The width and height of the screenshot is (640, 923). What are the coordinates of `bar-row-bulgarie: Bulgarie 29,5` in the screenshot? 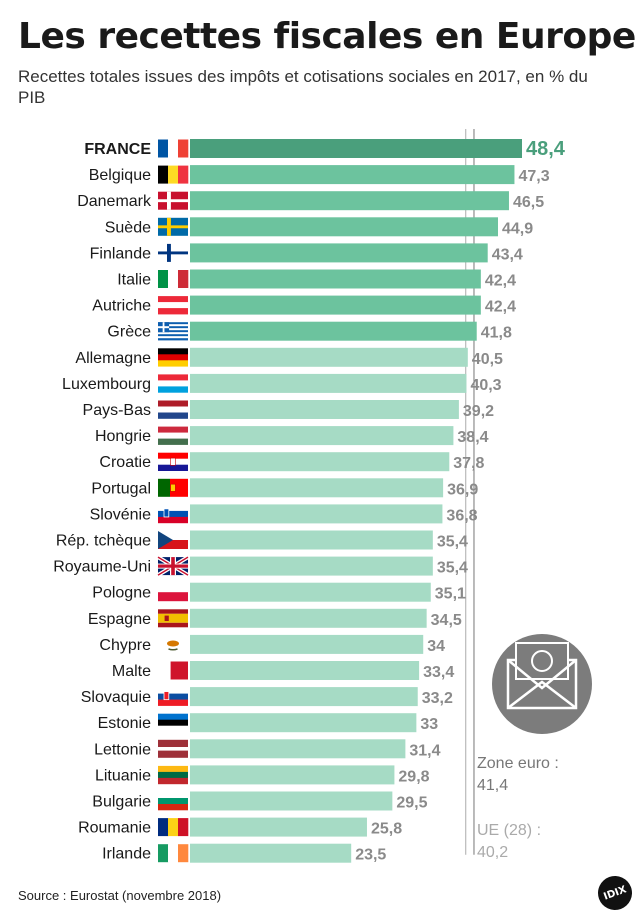 It's located at (260, 801).